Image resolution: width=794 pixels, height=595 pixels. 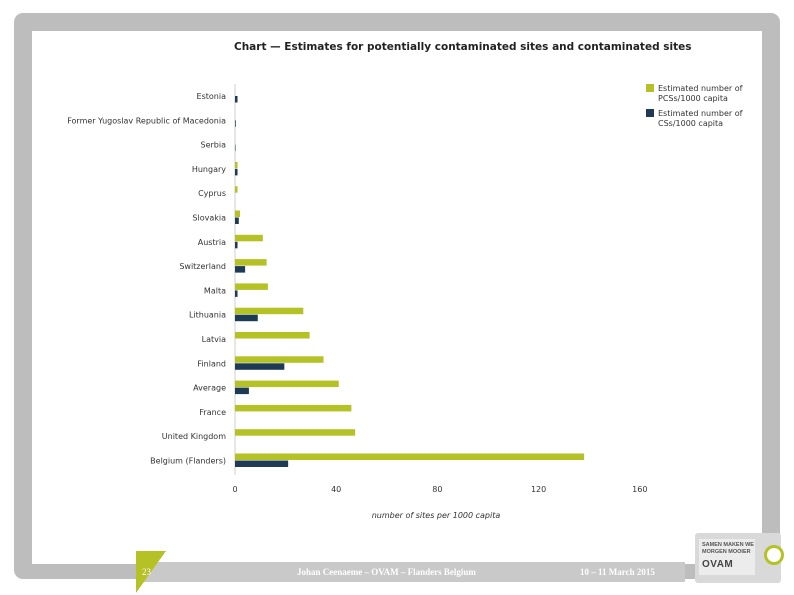 What do you see at coordinates (212, 193) in the screenshot?
I see `category-label: Cyprus` at bounding box center [212, 193].